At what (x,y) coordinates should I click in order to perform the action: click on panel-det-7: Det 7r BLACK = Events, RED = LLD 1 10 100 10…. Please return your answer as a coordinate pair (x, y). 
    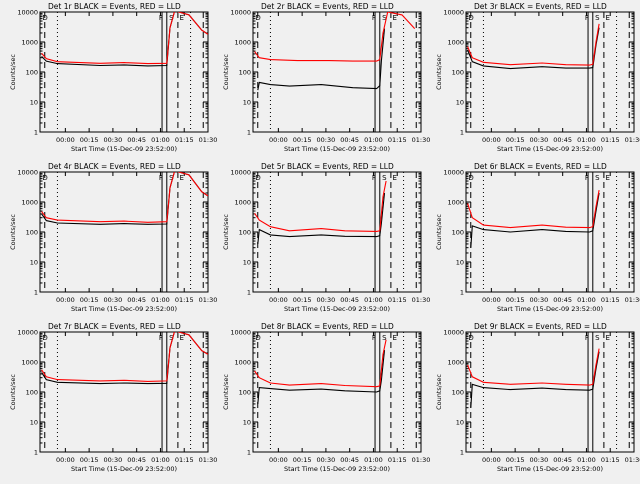
    Looking at the image, I should click on (113, 397).